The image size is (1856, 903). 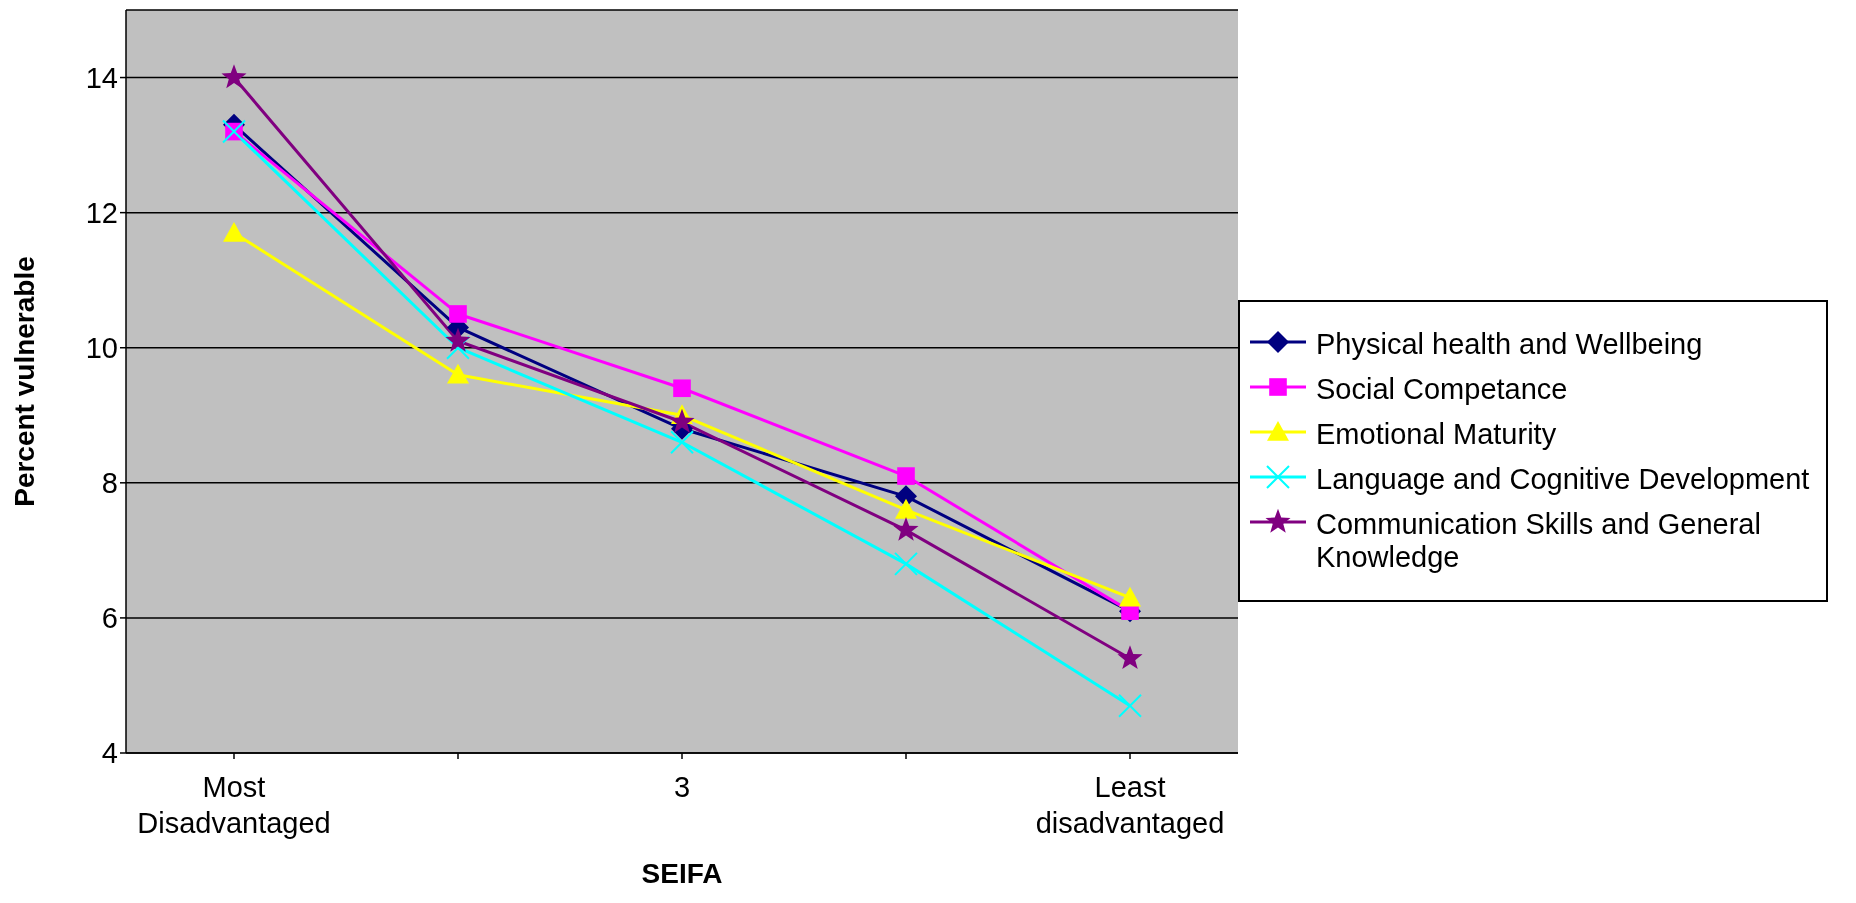 What do you see at coordinates (109, 618) in the screenshot?
I see `y-tick-label: 6` at bounding box center [109, 618].